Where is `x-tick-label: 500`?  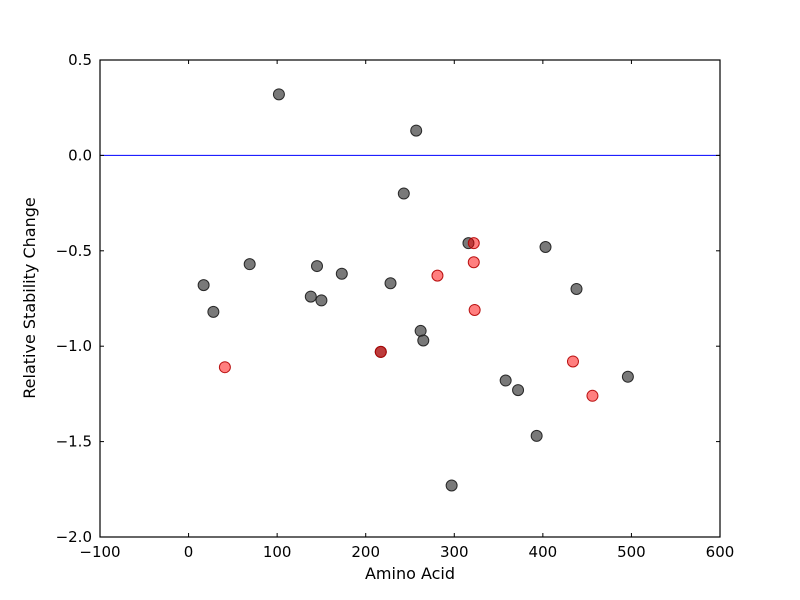 x-tick-label: 500 is located at coordinates (631, 552).